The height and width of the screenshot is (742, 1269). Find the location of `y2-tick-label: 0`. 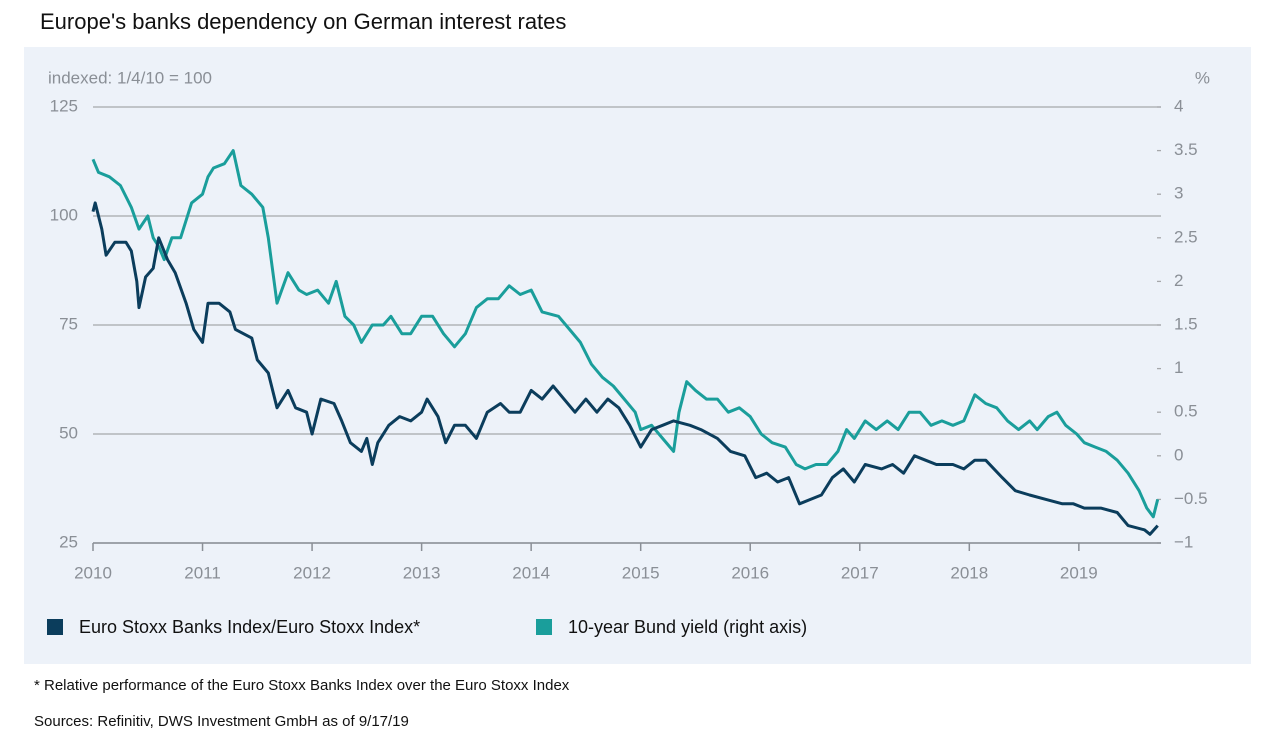

y2-tick-label: 0 is located at coordinates (1178, 454).